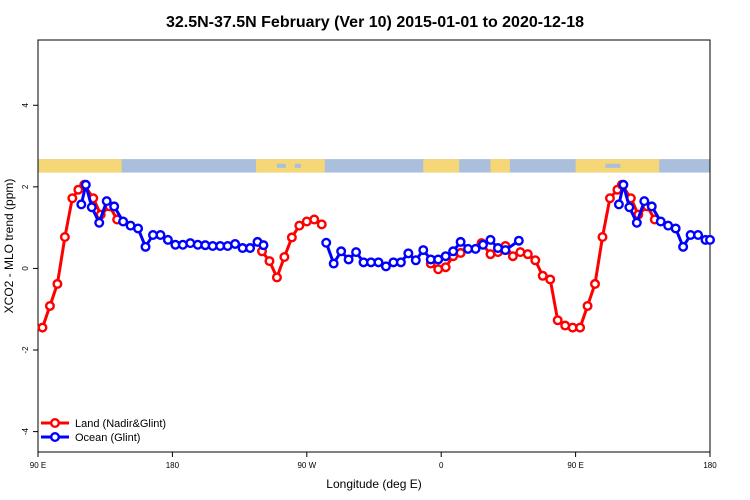 Image resolution: width=750 pixels, height=500 pixels. What do you see at coordinates (9, 246) in the screenshot?
I see `y-axis-label: XCO2 - MLO trend (ppm)` at bounding box center [9, 246].